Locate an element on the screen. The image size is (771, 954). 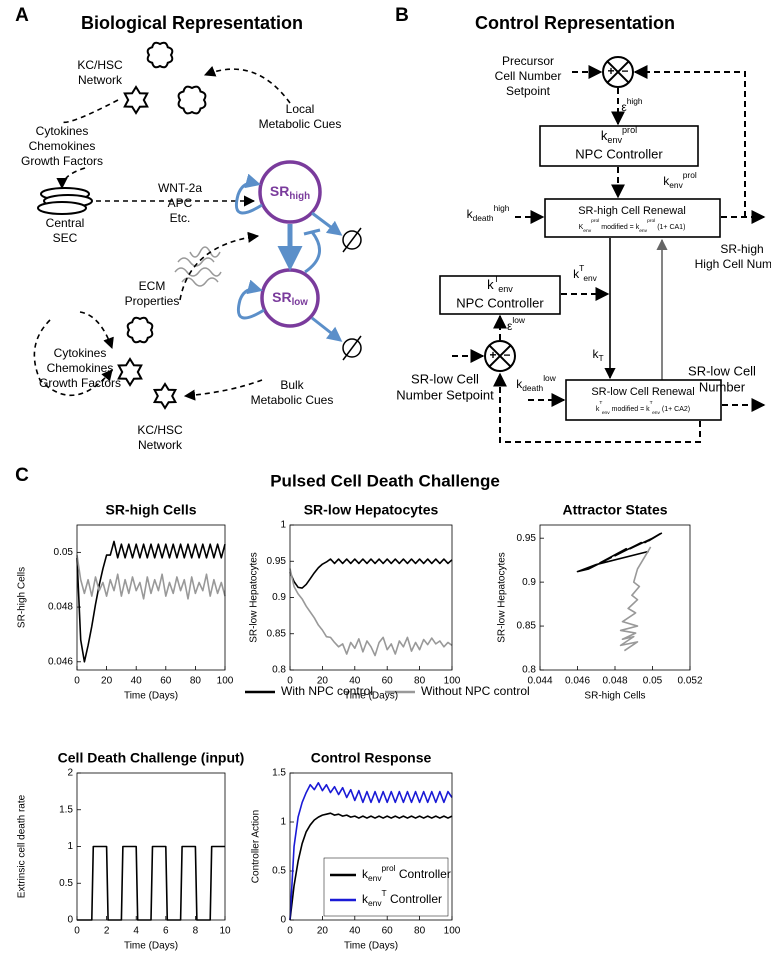
text-part: (1+ CA1) is located at coordinates (670, 227).